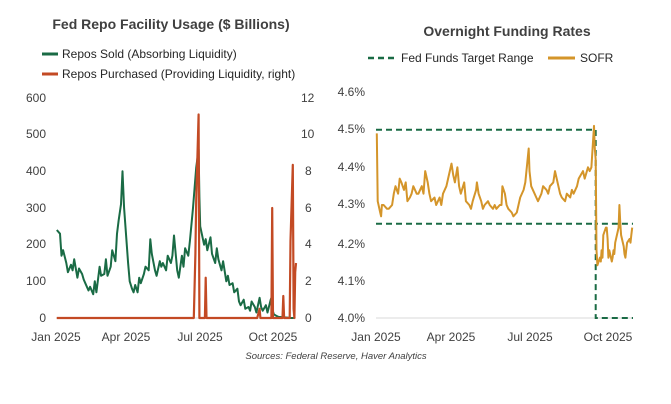 The image size is (671, 404). I want to click on rate-tick-4.4: 4.4%, so click(352, 167).